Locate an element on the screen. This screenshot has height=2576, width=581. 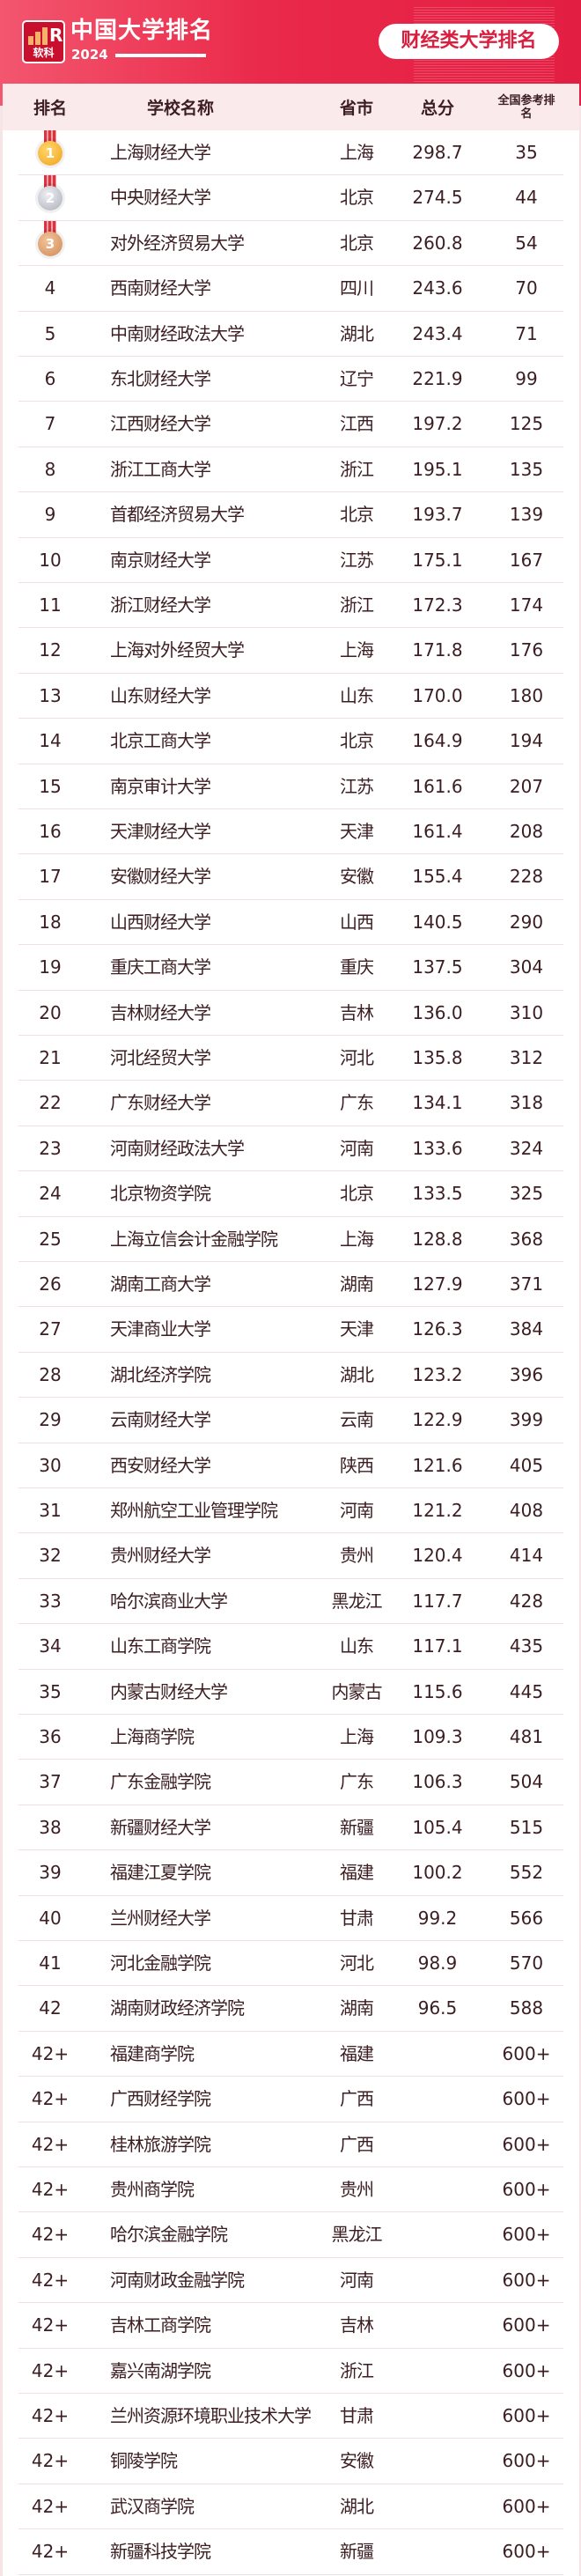
rank-cell: 23 is located at coordinates (50, 1148).